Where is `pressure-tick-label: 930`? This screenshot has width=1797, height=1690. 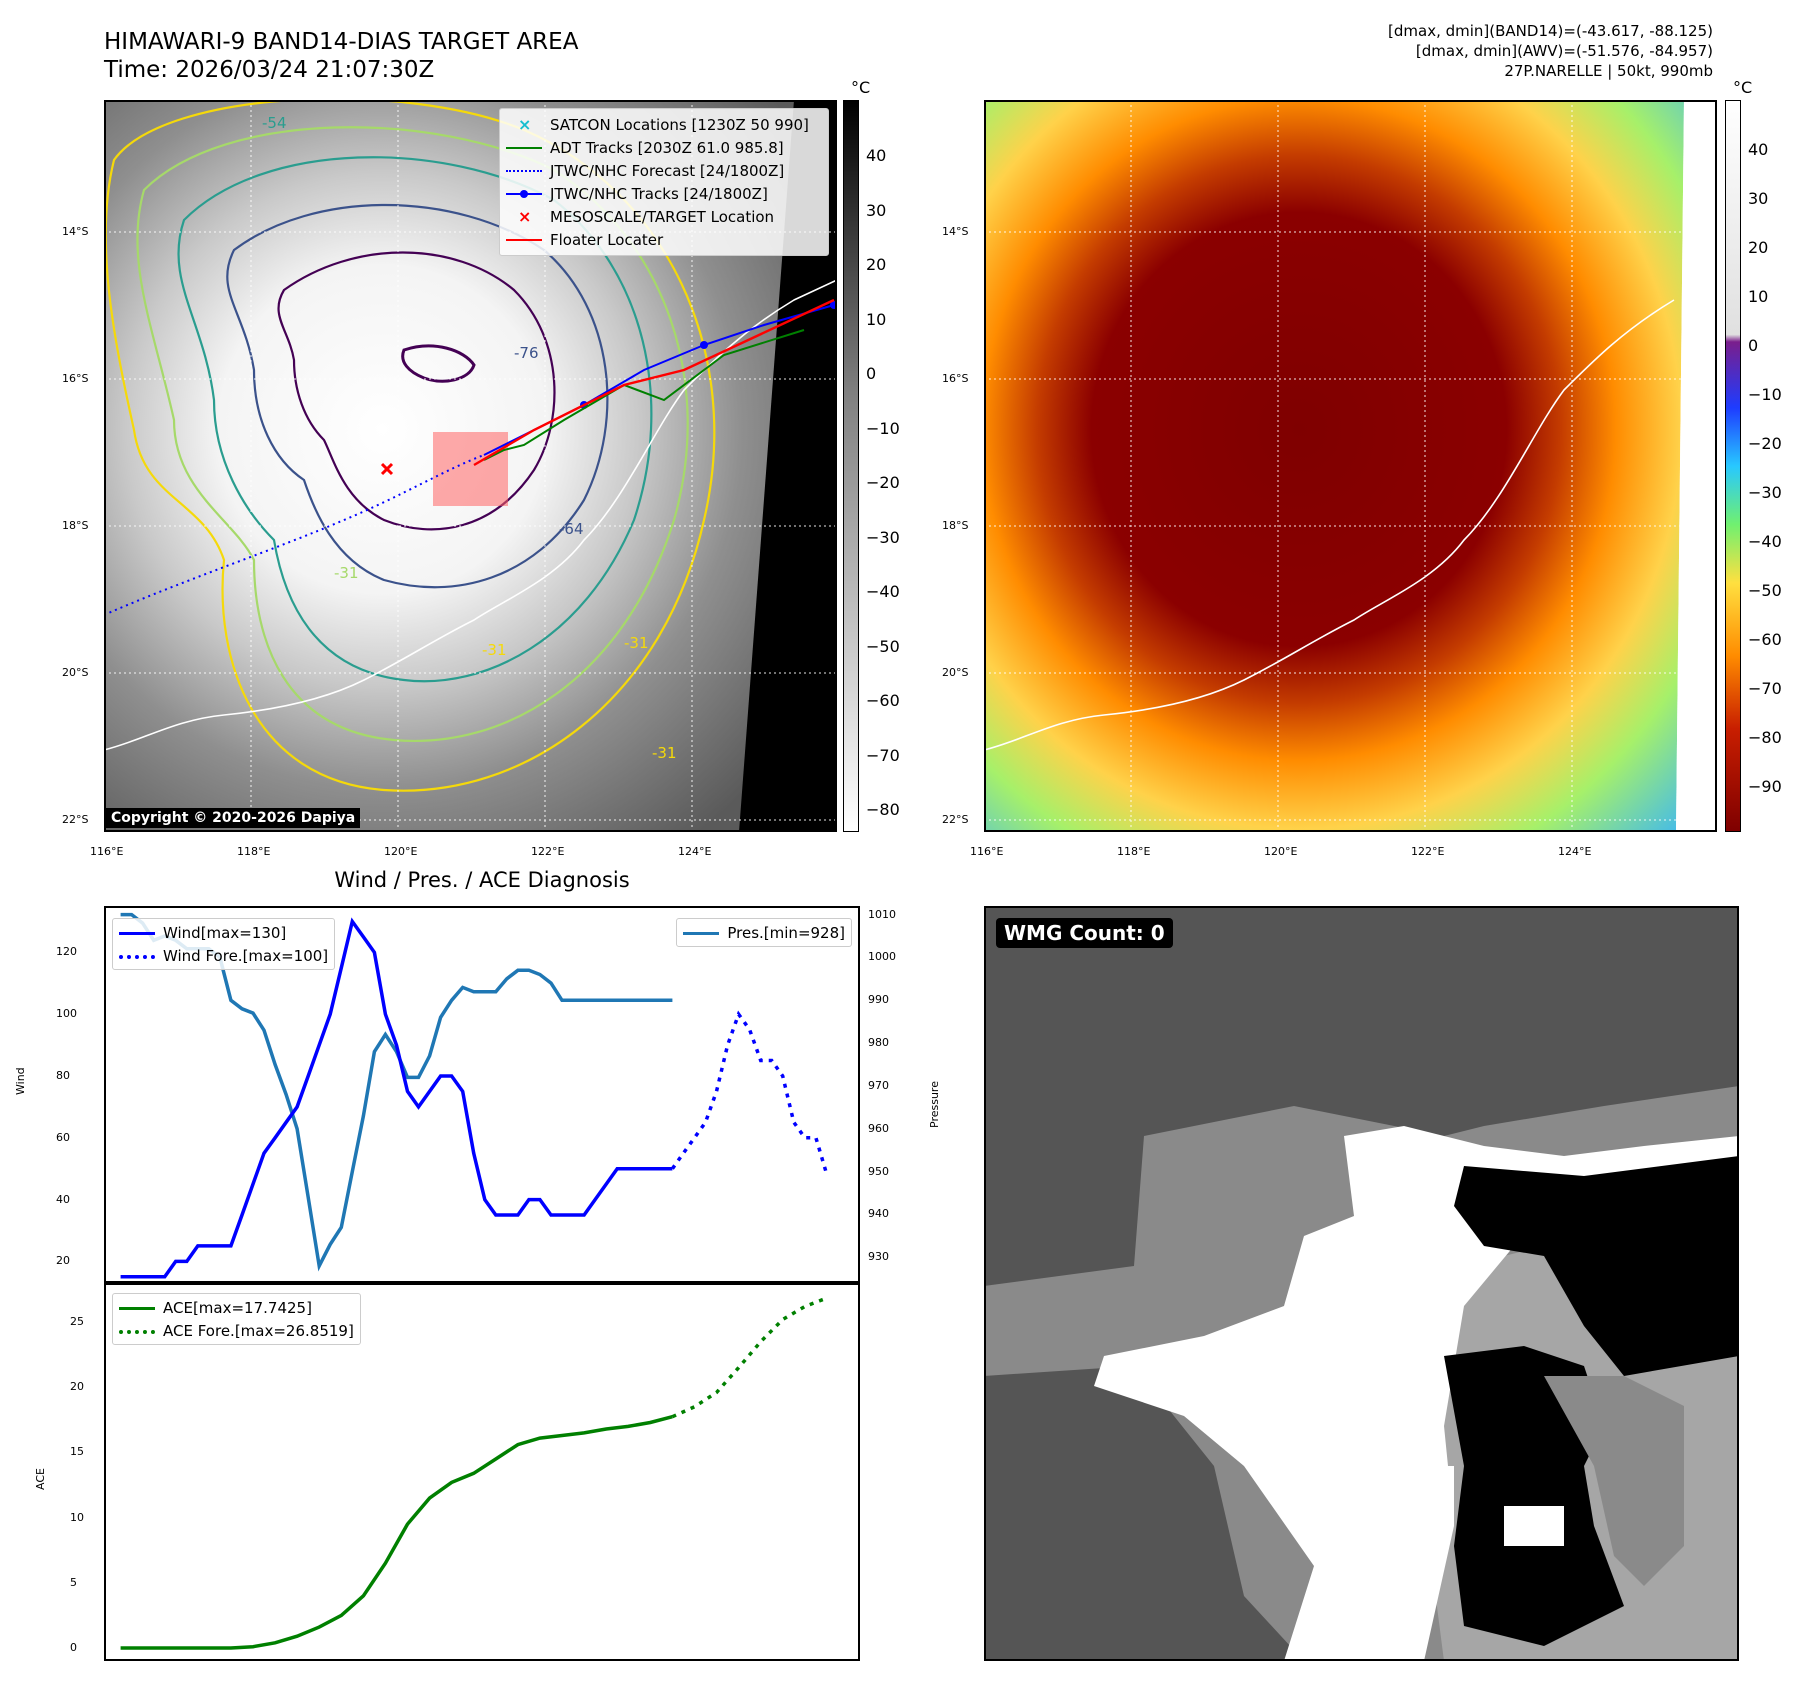
pressure-tick-label: 930 is located at coordinates (878, 1257).